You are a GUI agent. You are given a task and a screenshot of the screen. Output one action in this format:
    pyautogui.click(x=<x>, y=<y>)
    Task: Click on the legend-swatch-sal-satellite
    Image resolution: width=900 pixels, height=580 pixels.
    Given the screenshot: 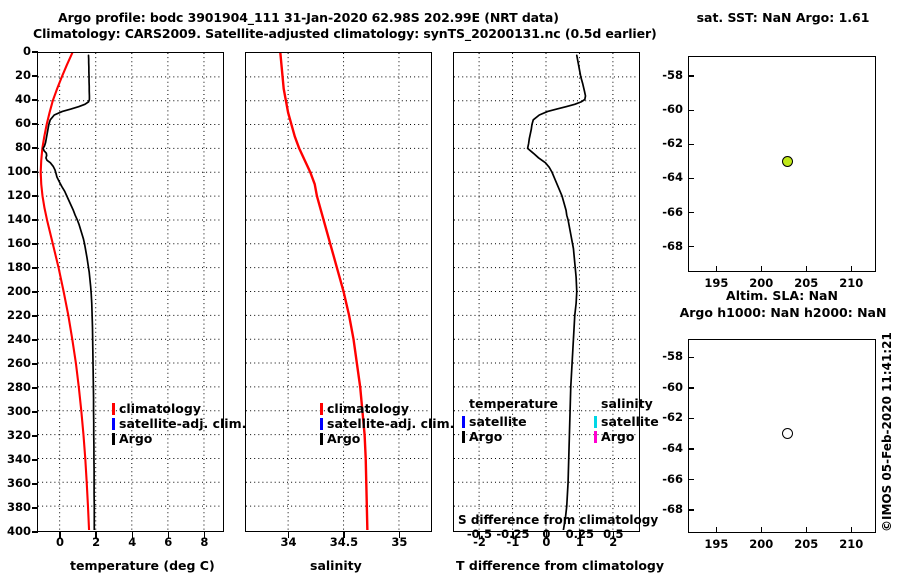 What is the action you would take?
    pyautogui.click(x=596, y=422)
    